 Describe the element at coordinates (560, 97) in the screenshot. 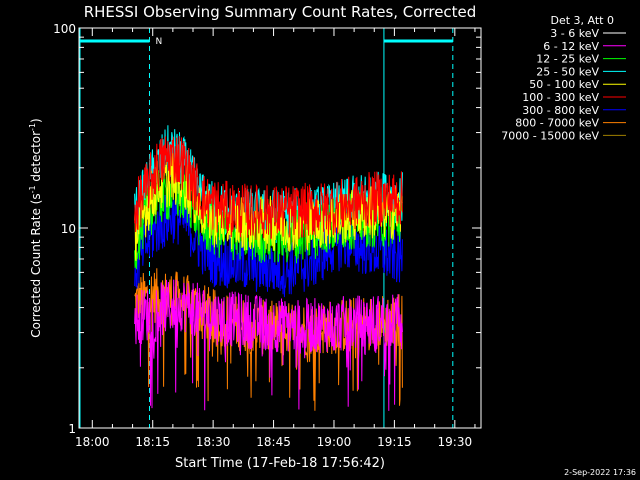

I see `legend-label: 100 - 300 keV` at that location.